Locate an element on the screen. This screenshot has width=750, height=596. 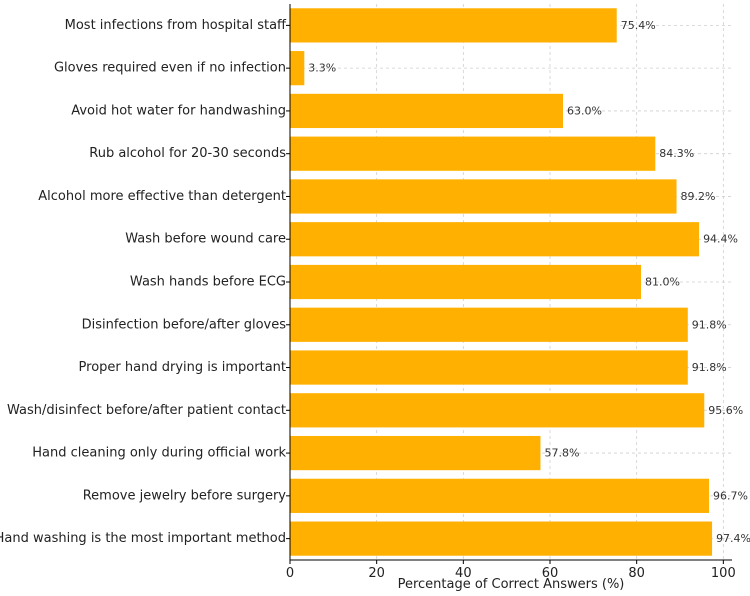
x-tick-label: 60 is located at coordinates (550, 573).